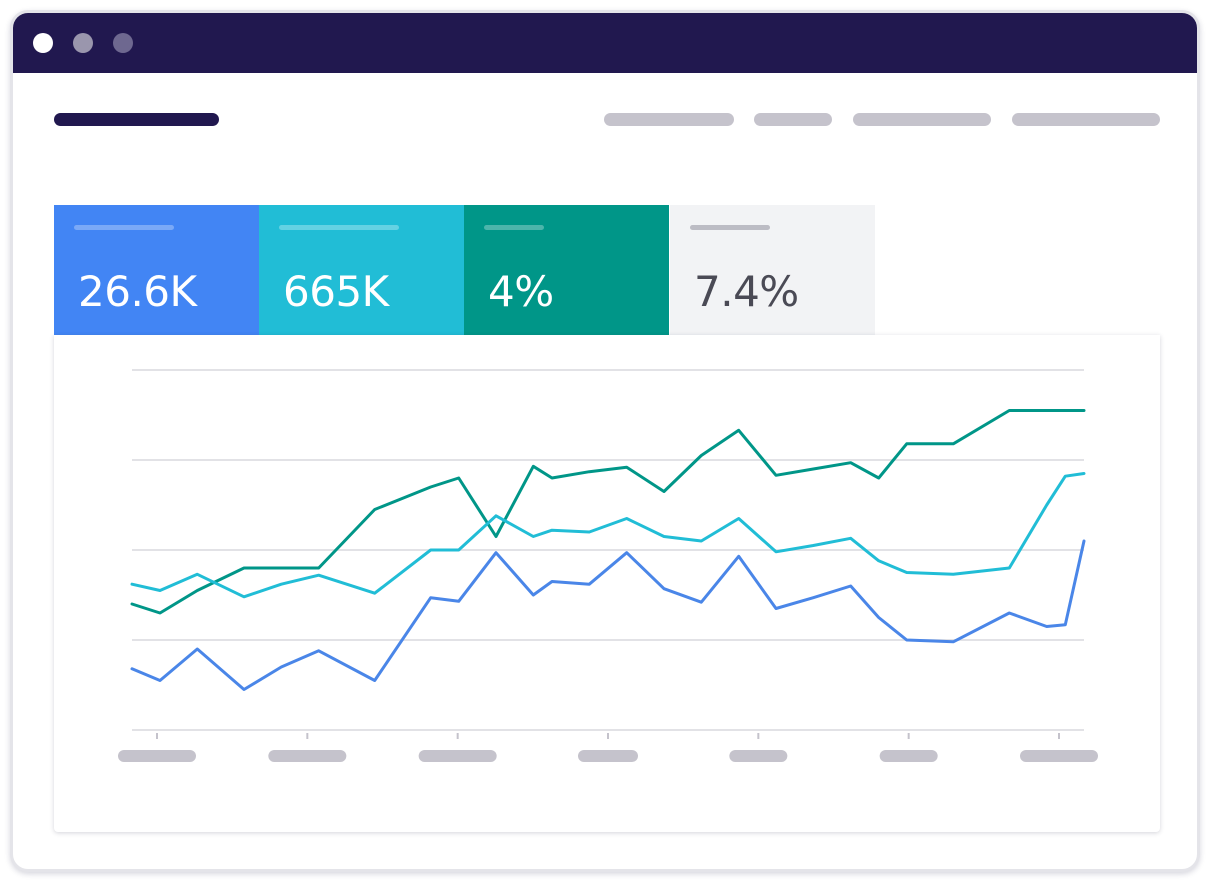  I want to click on metric-value: 4%, so click(521, 291).